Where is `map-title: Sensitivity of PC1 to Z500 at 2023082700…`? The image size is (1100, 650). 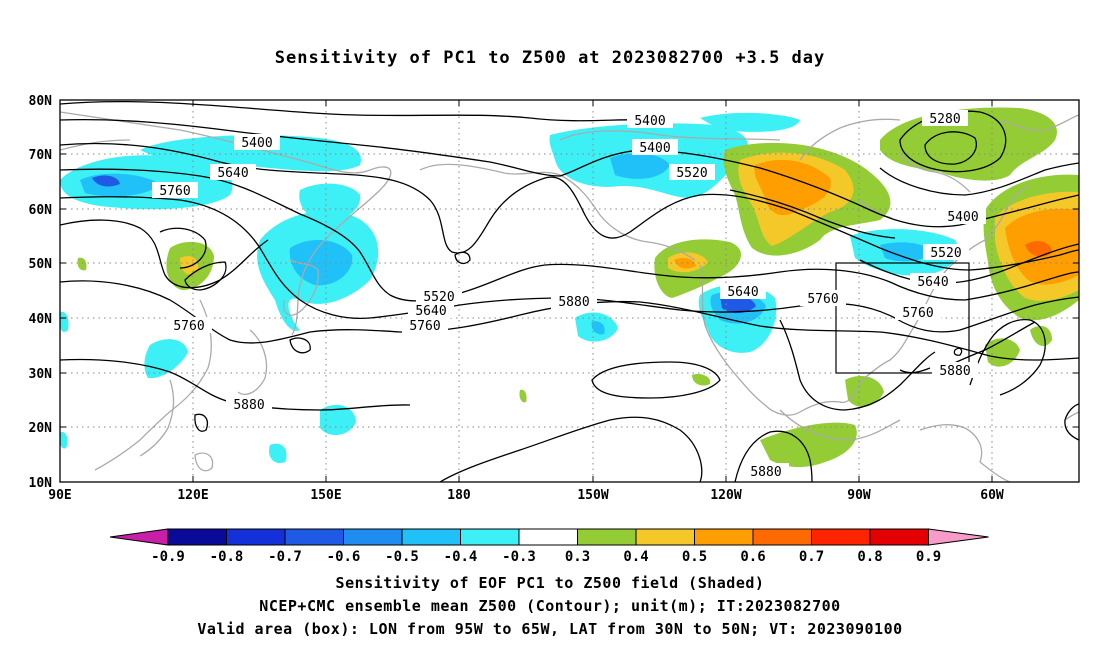 map-title: Sensitivity of PC1 to Z500 at 2023082700… is located at coordinates (550, 58).